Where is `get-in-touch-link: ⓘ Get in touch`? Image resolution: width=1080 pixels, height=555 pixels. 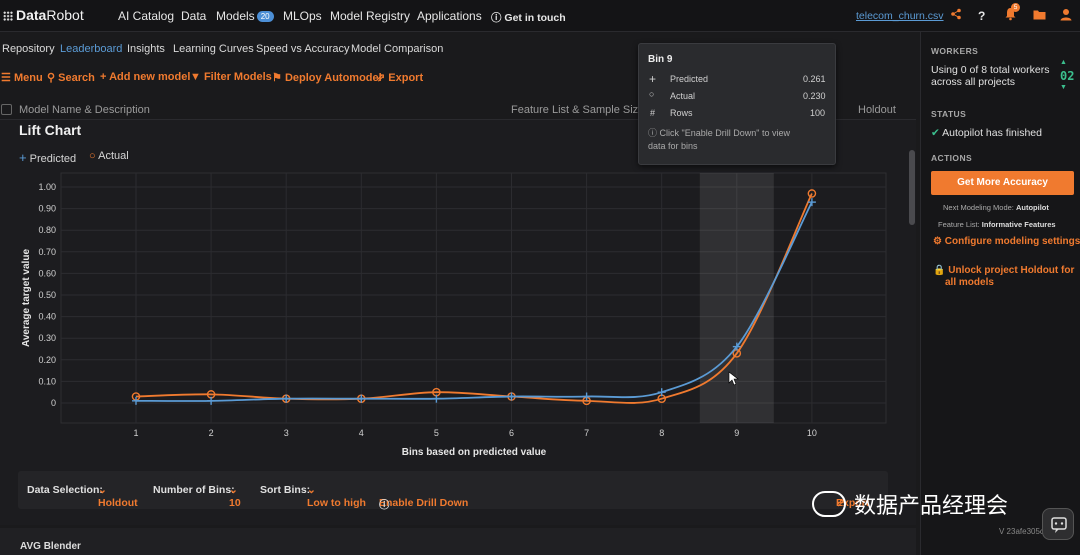 get-in-touch-link: ⓘ Get in touch is located at coordinates (528, 17).